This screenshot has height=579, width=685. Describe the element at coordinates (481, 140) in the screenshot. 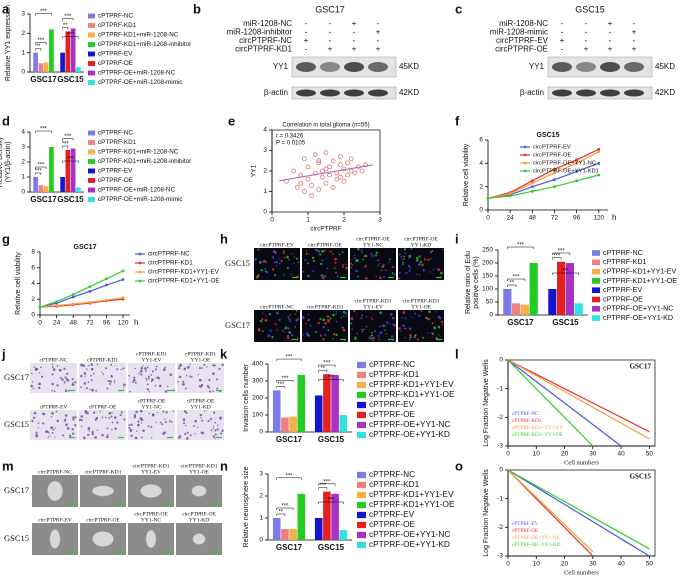

I see `y-tick-label: 6` at that location.